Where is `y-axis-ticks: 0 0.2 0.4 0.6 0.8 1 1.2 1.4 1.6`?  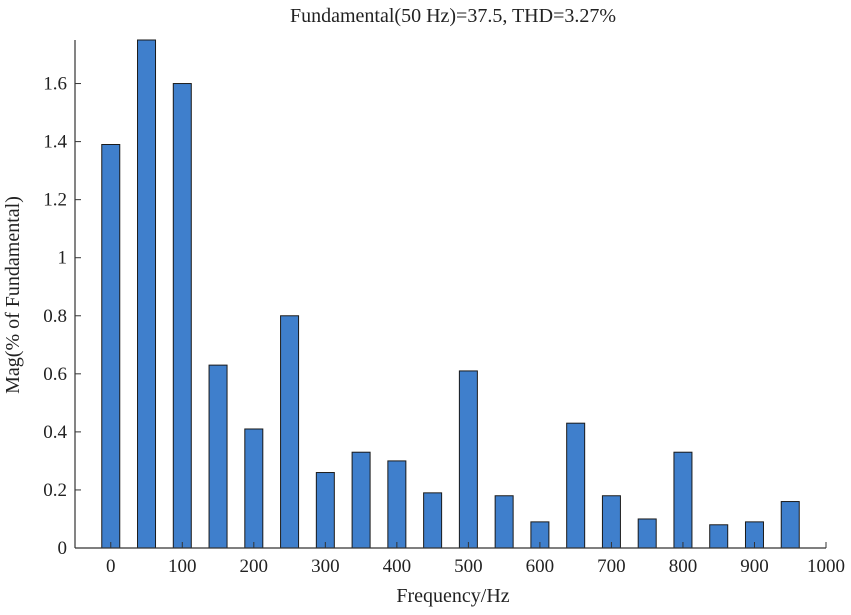 y-axis-ticks: 0 0.2 0.4 0.6 0.8 1 1.2 1.4 1.6 is located at coordinates (62, 316).